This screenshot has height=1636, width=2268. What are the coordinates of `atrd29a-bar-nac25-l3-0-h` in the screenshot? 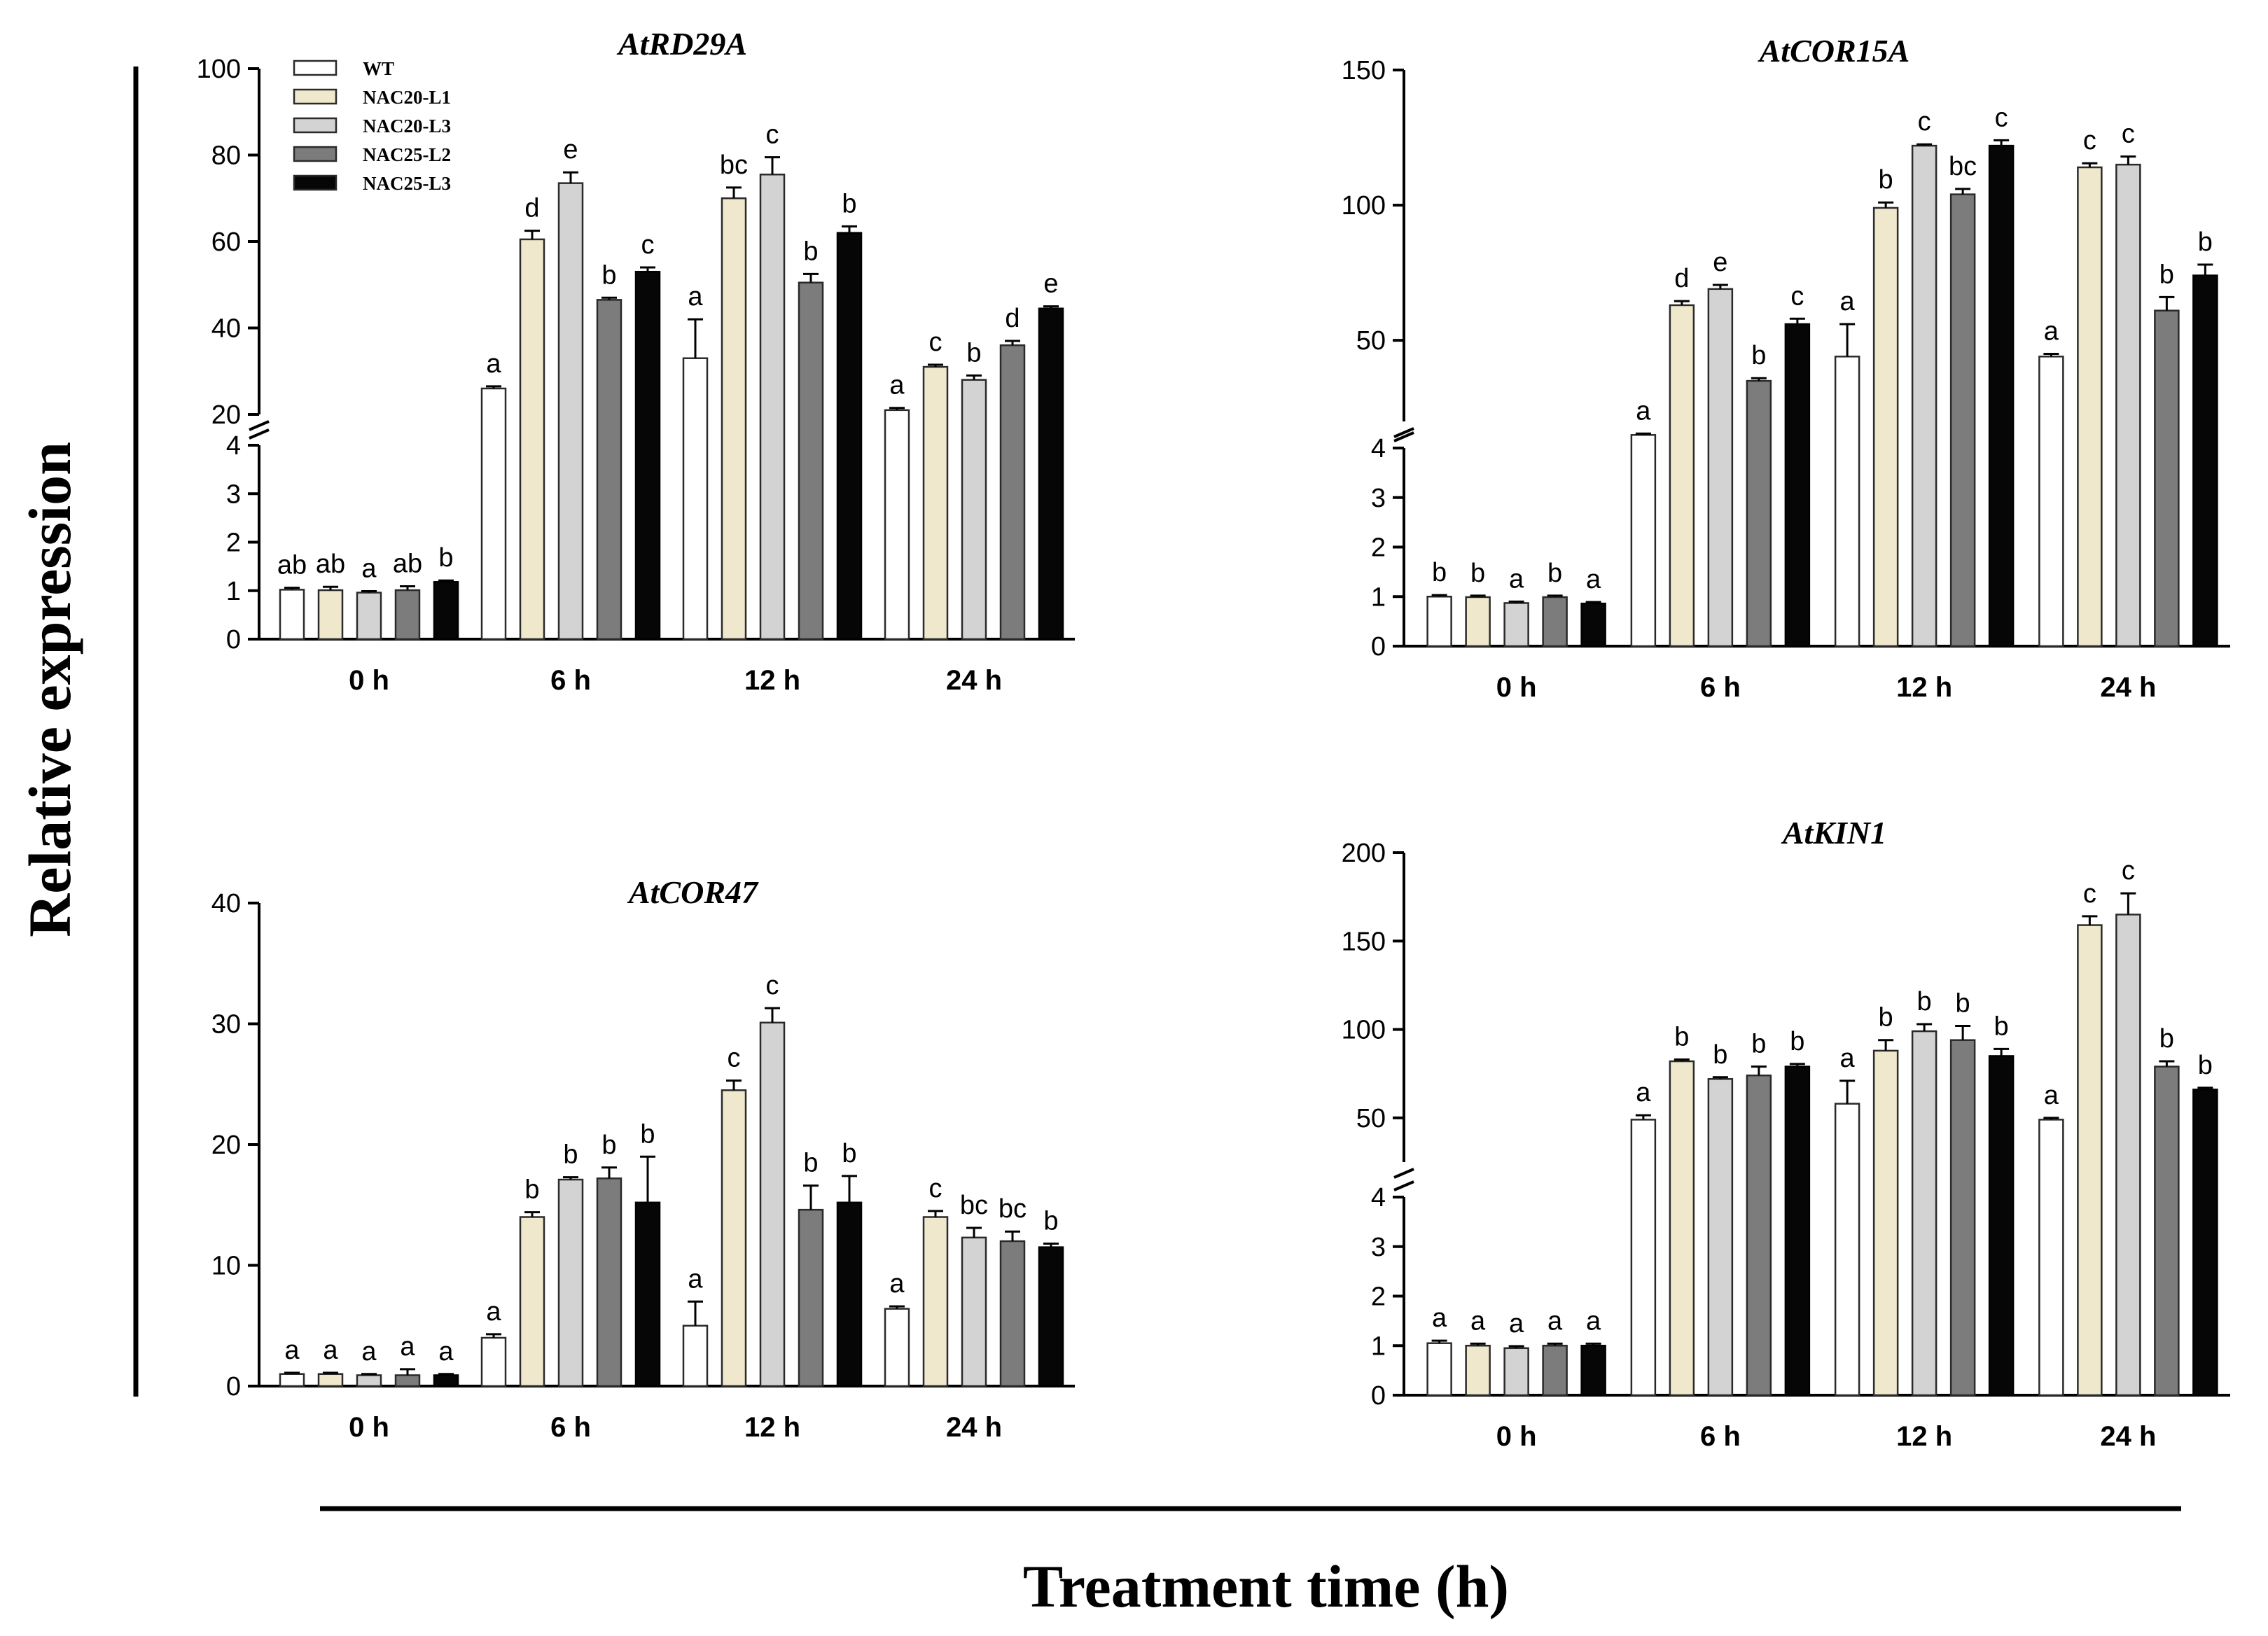 It's located at (446, 611).